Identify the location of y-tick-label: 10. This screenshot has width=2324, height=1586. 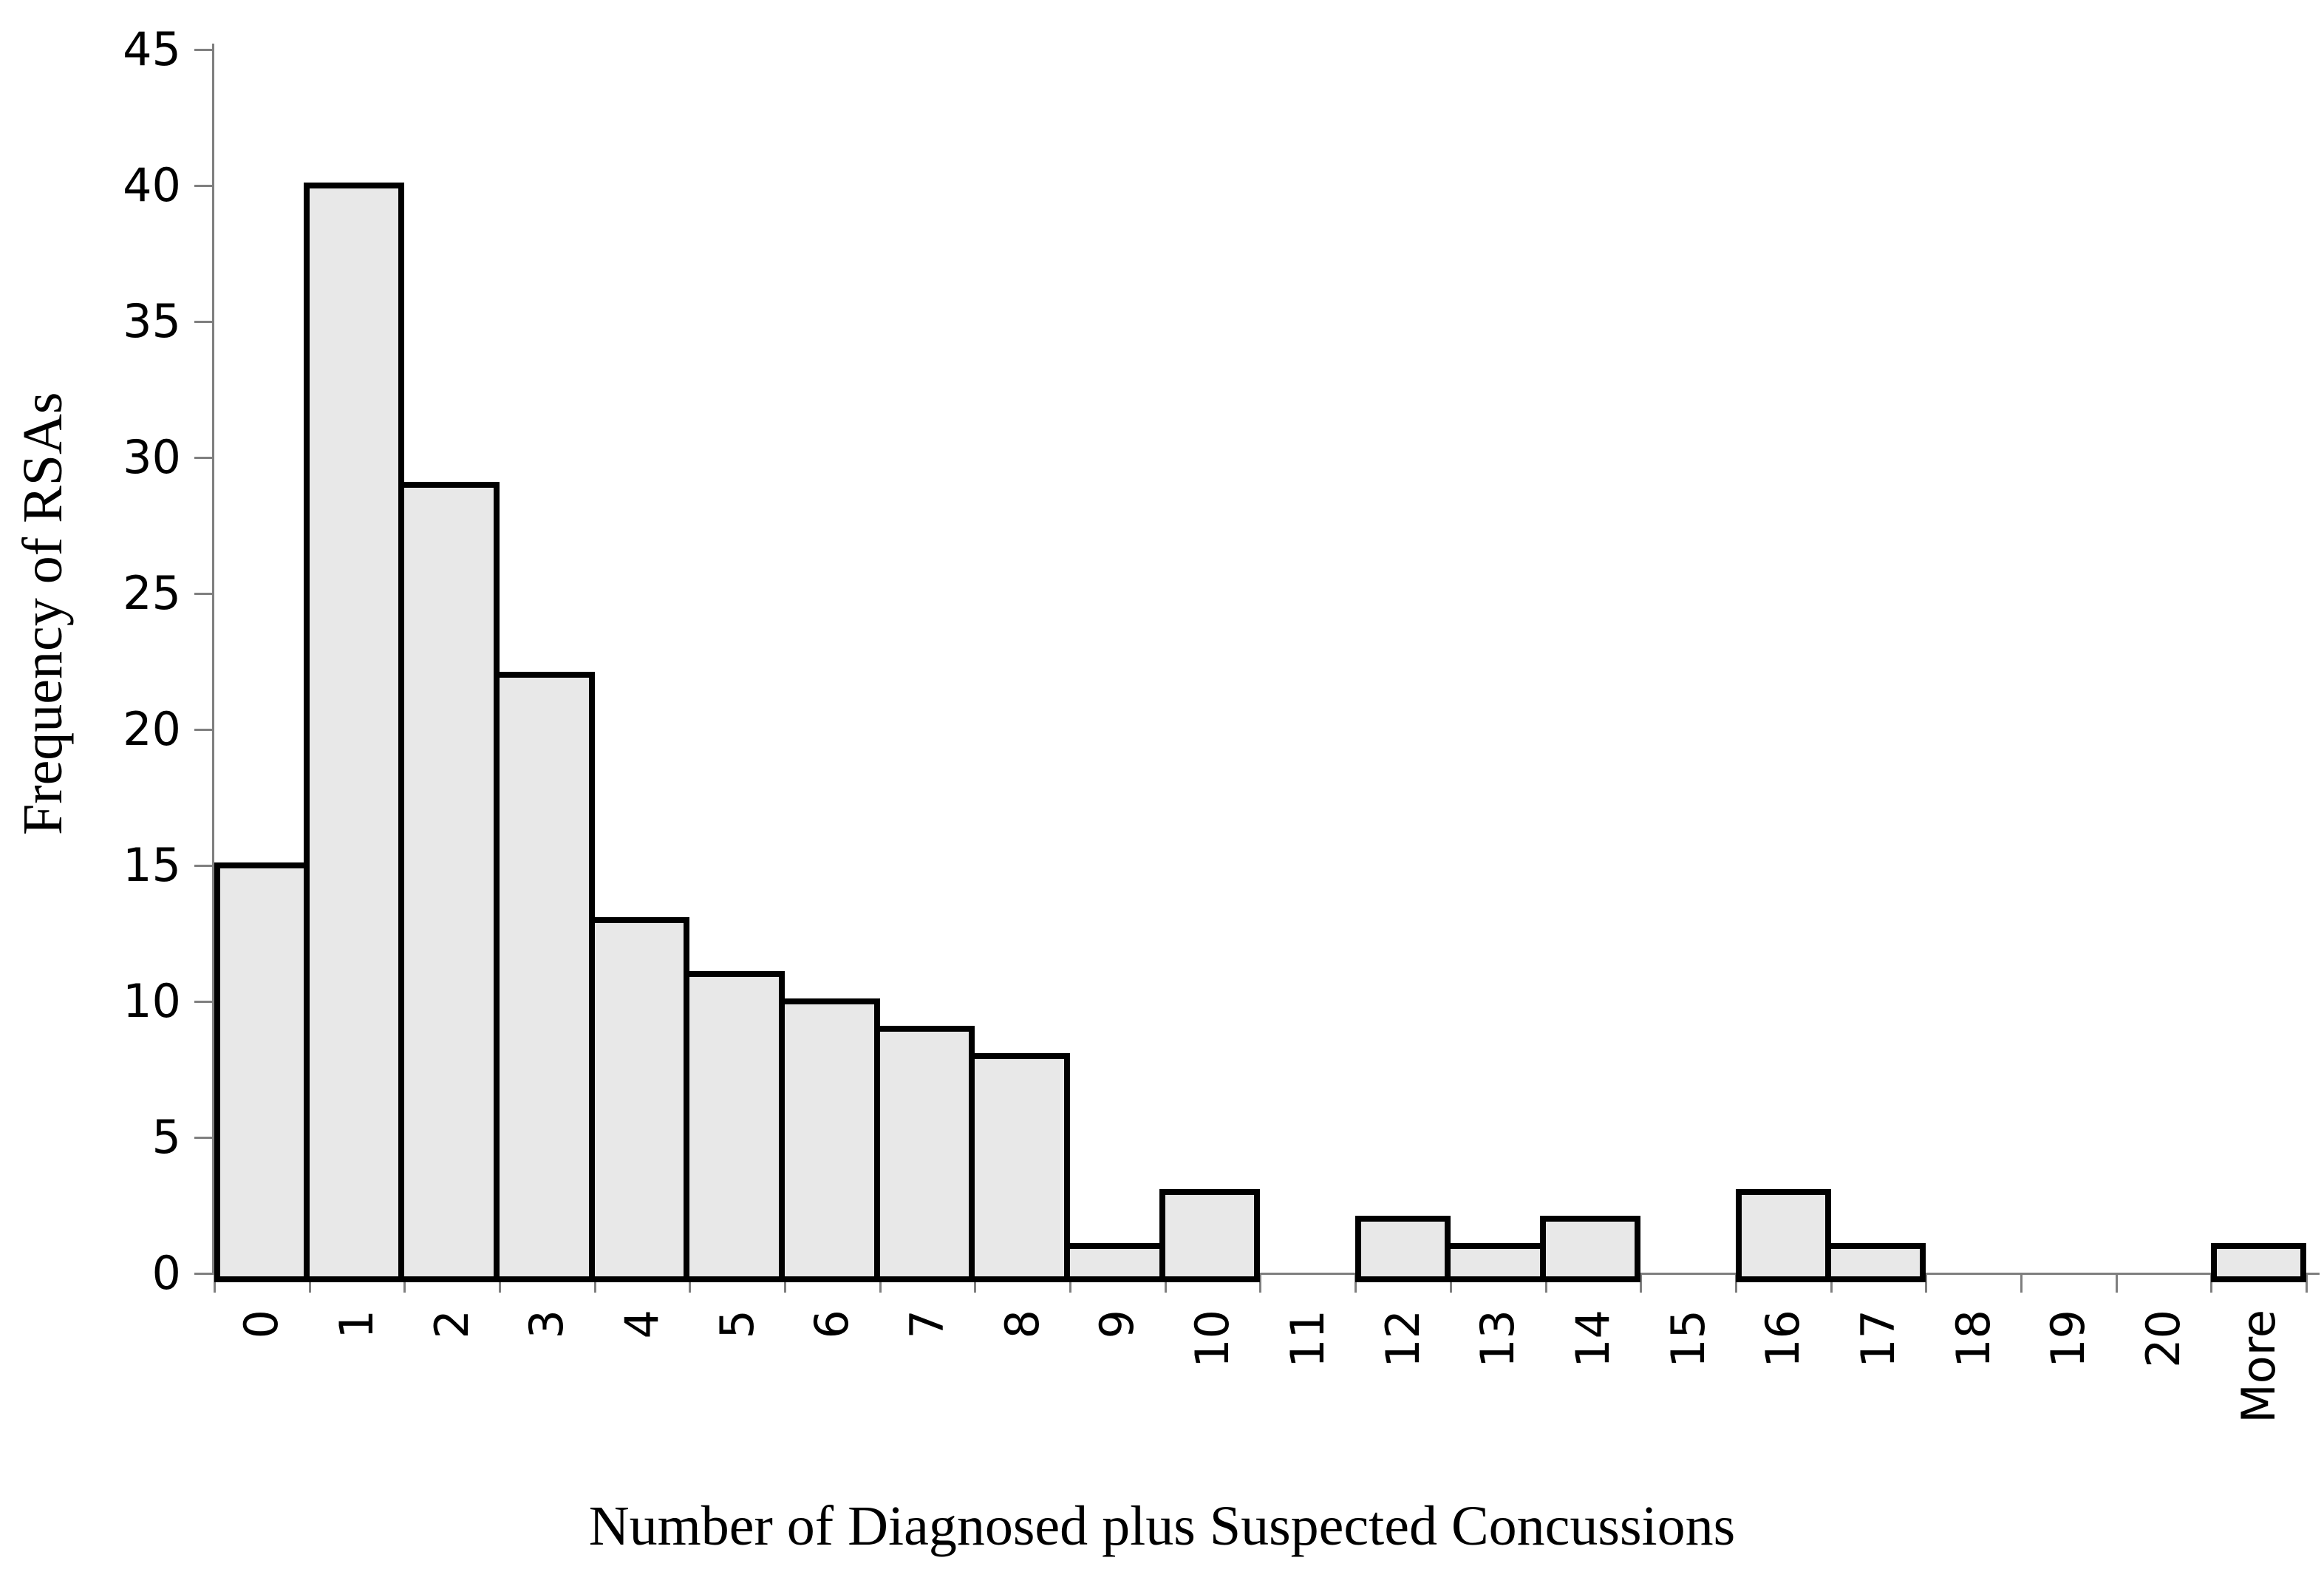
(152, 1001).